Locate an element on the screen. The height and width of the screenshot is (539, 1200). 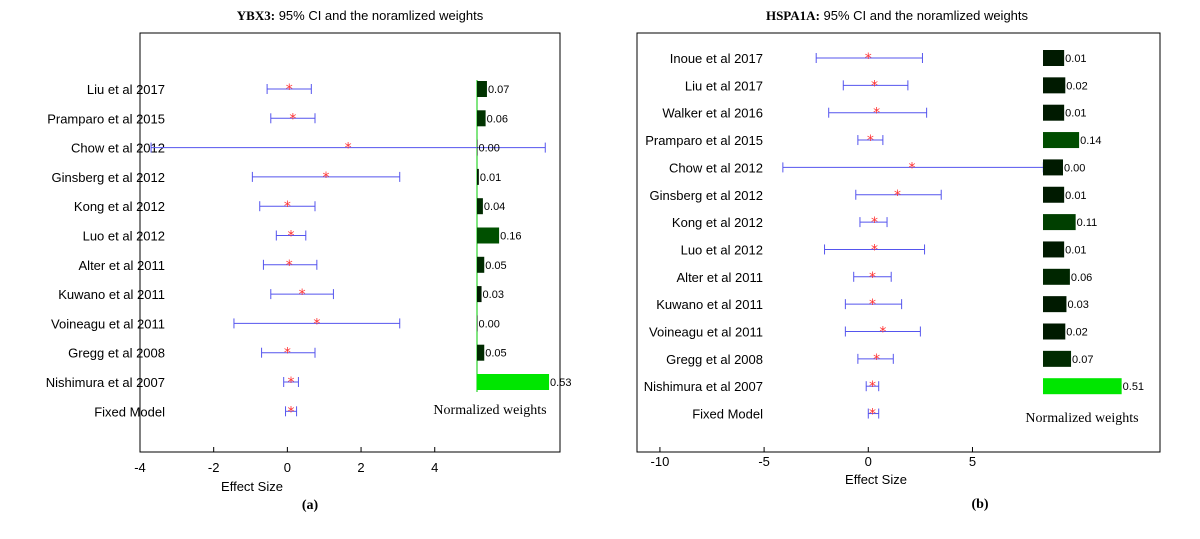
panel-a-study-row: Kong et al 2012 * 0.04 is located at coordinates (289, 206).